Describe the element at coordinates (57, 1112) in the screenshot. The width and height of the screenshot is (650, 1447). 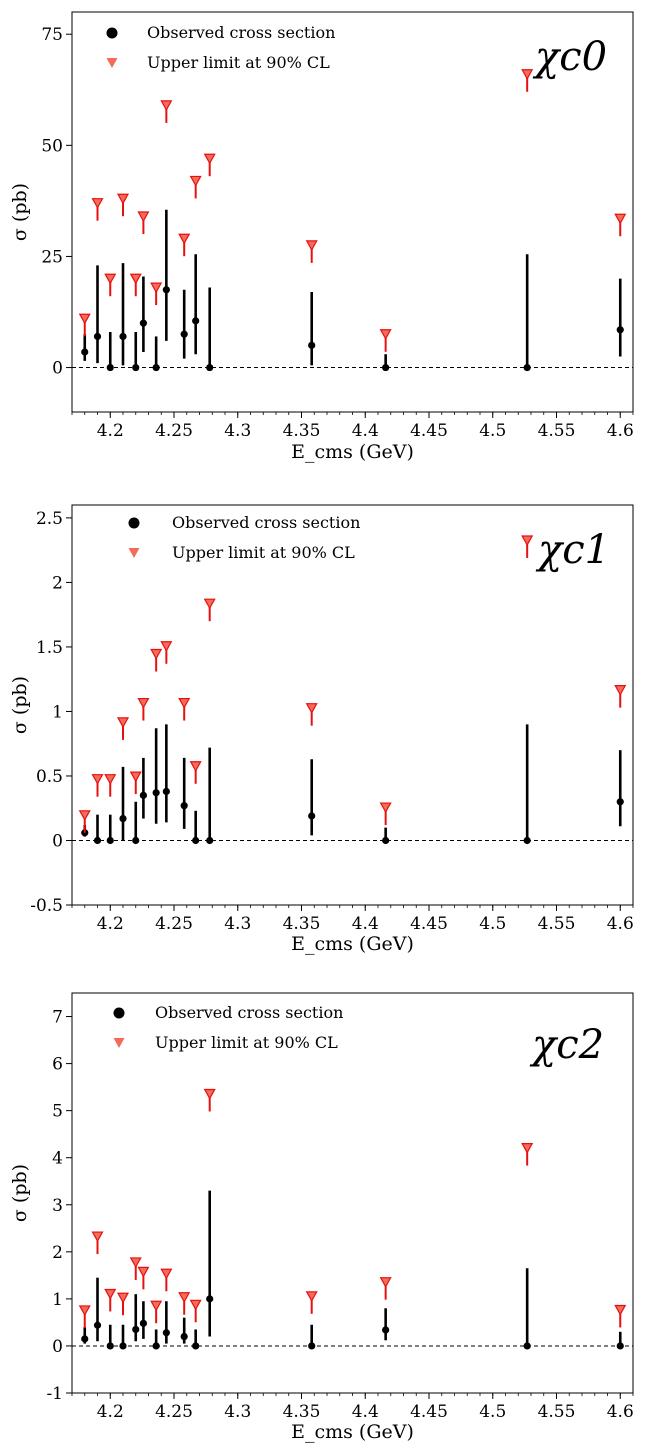
I see `y-tick-label: 5` at that location.